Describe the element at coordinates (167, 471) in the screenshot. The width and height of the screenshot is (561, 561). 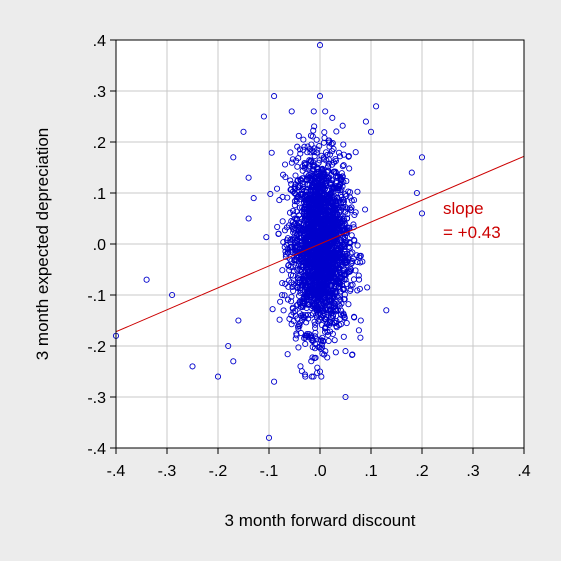
I see `x-tick-label: -.3` at that location.